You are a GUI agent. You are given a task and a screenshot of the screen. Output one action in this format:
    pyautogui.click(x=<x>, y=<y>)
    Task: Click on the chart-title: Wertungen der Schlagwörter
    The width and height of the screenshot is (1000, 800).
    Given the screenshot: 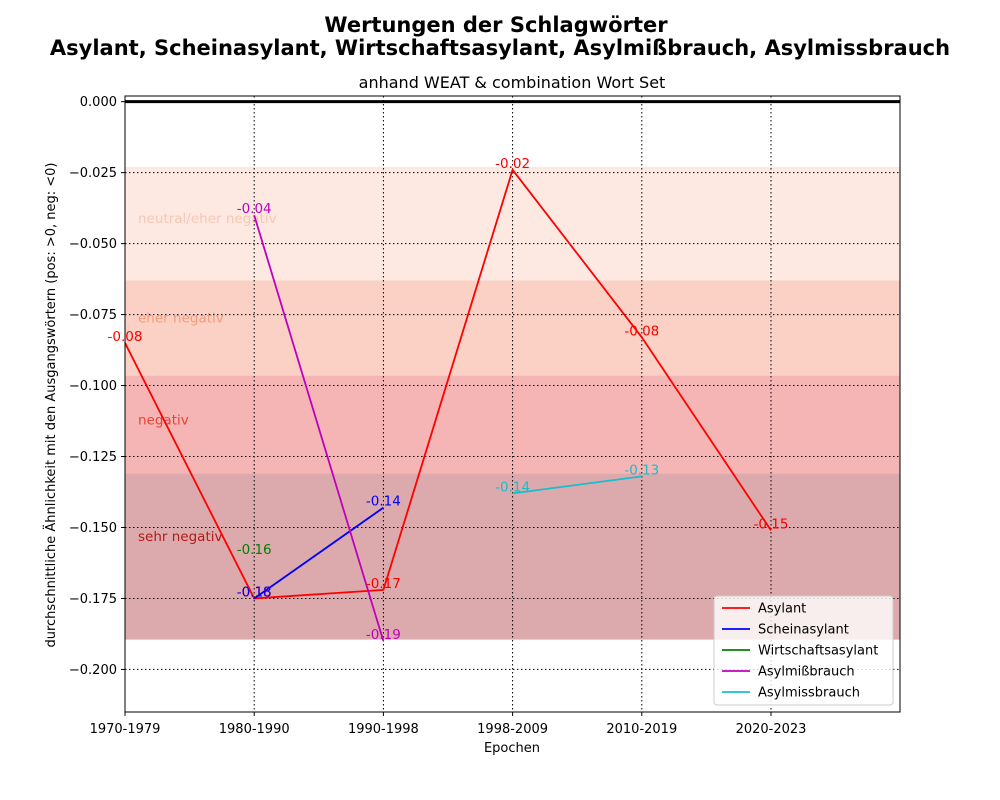 What is the action you would take?
    pyautogui.click(x=496, y=25)
    